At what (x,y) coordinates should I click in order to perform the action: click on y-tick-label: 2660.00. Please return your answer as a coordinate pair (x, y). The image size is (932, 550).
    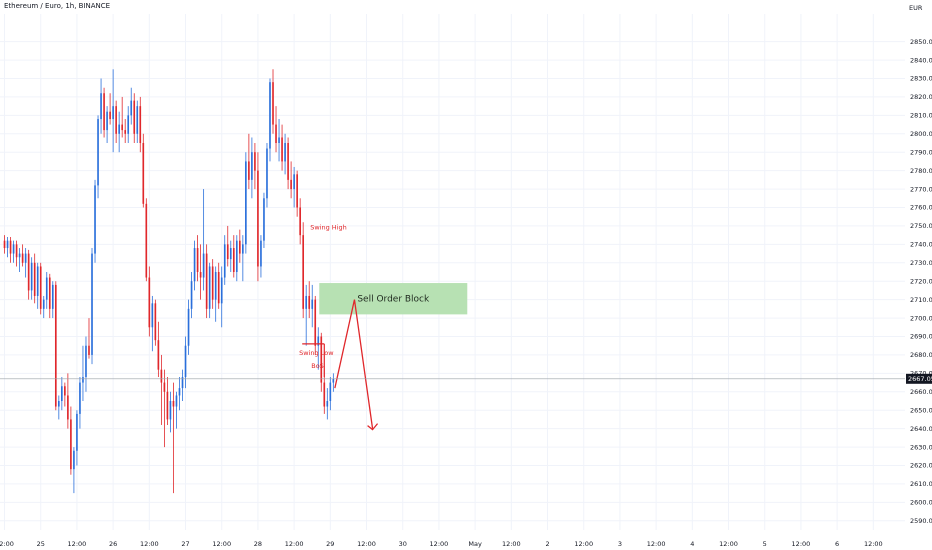
    Looking at the image, I should click on (921, 392).